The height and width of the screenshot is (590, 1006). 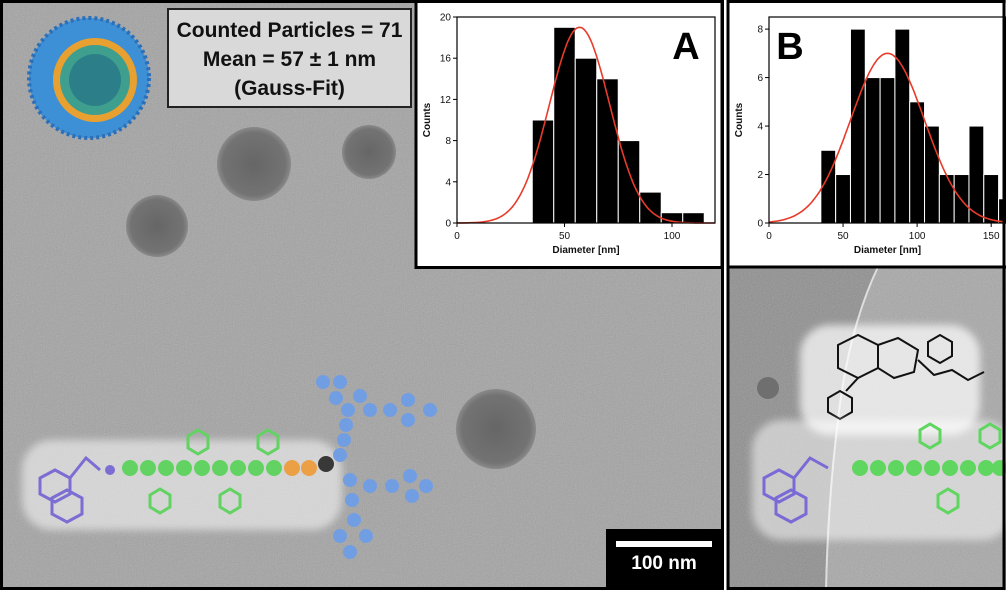 What do you see at coordinates (664, 563) in the screenshot?
I see `scale-bar-label: 100 nm` at bounding box center [664, 563].